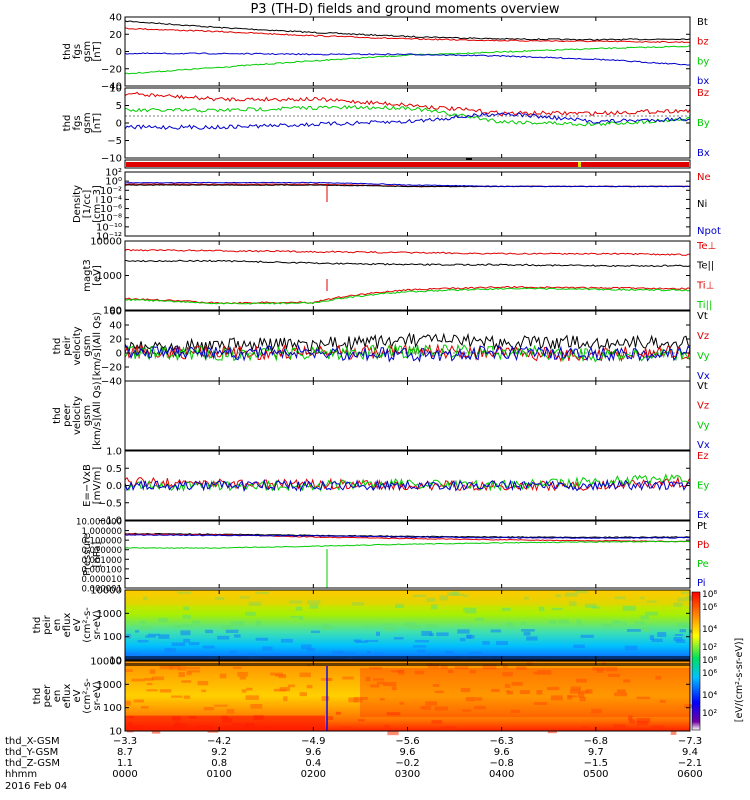  Describe the element at coordinates (113, 182) in the screenshot. I see `y-tick-label: 10⁰` at that location.